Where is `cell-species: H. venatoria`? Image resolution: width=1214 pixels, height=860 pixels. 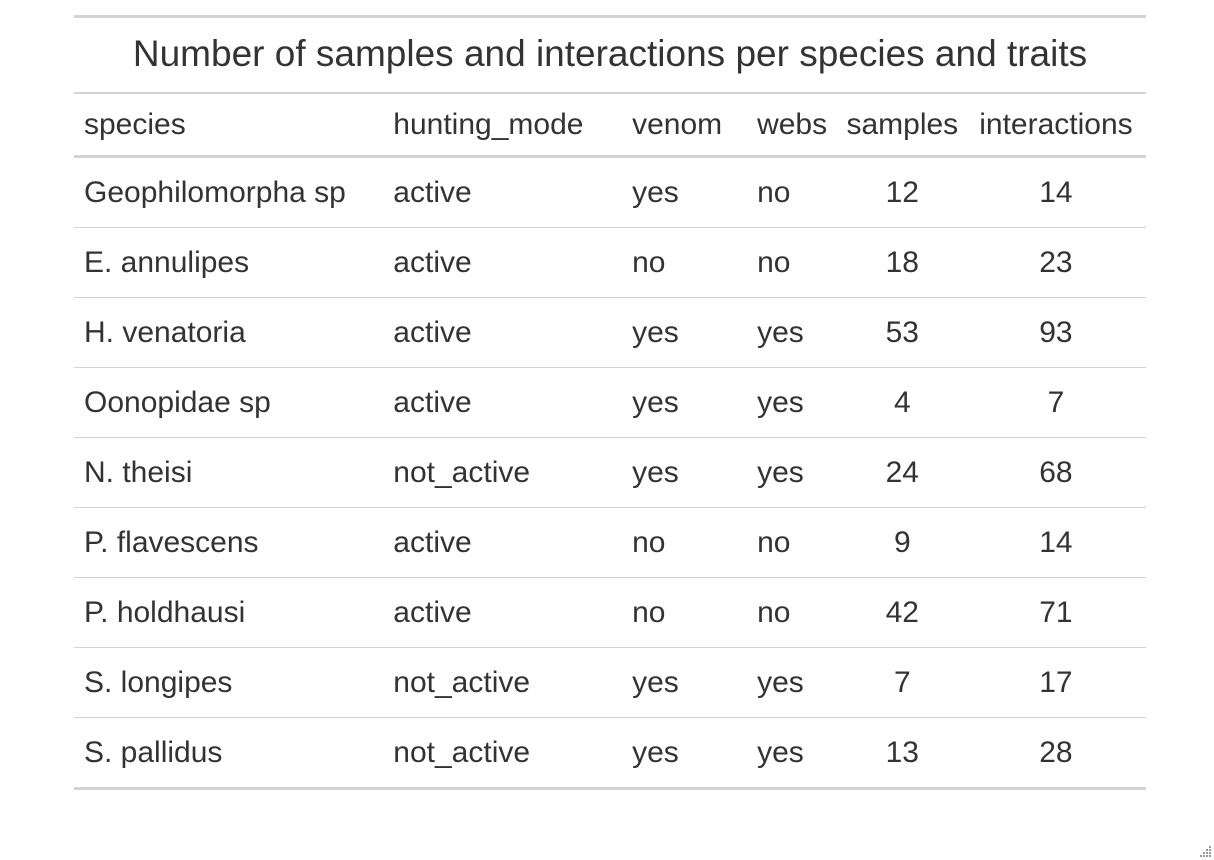
cell-species: H. venatoria is located at coordinates (229, 332).